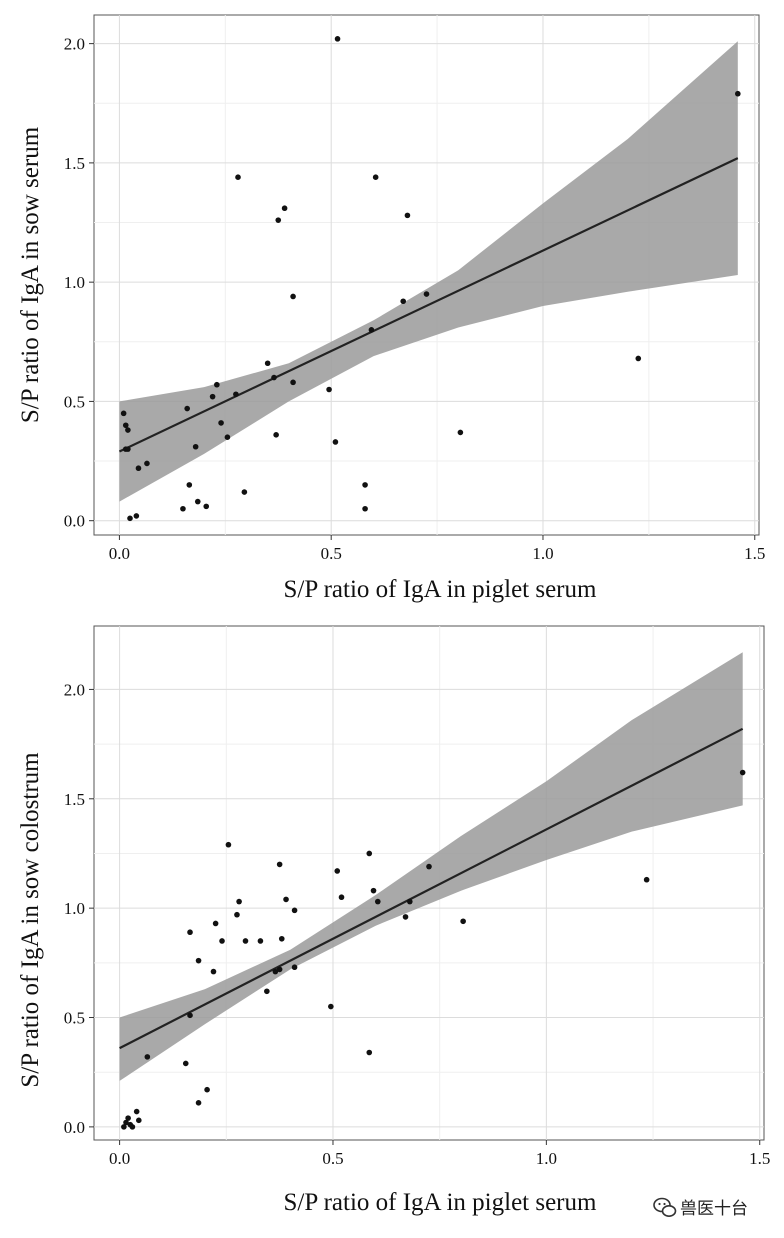 The height and width of the screenshot is (1238, 784). Describe the element at coordinates (30, 920) in the screenshot. I see `y-axis-title-bottom: S/P ratio of IgA in sow colostrum` at that location.